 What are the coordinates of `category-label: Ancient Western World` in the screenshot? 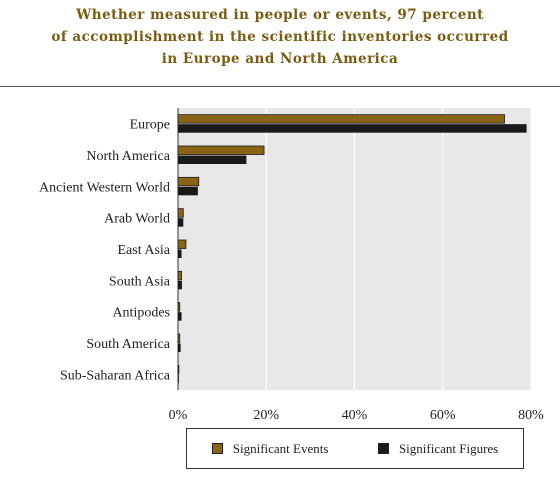 It's located at (104, 187).